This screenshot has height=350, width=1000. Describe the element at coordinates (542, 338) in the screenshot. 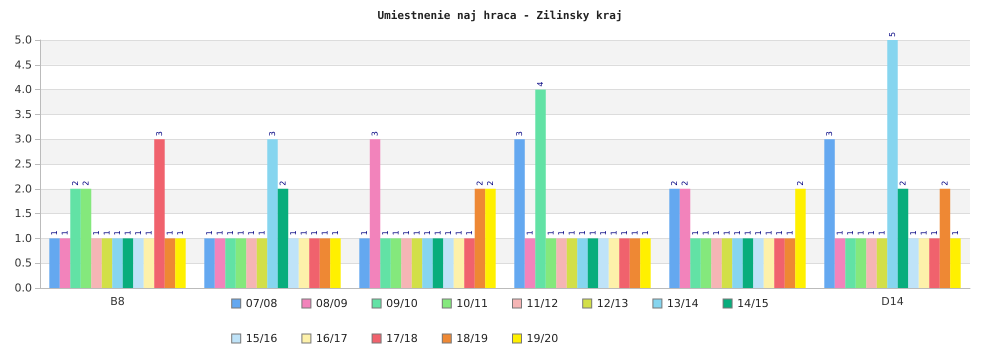

I see `legend-label: 19/20` at that location.